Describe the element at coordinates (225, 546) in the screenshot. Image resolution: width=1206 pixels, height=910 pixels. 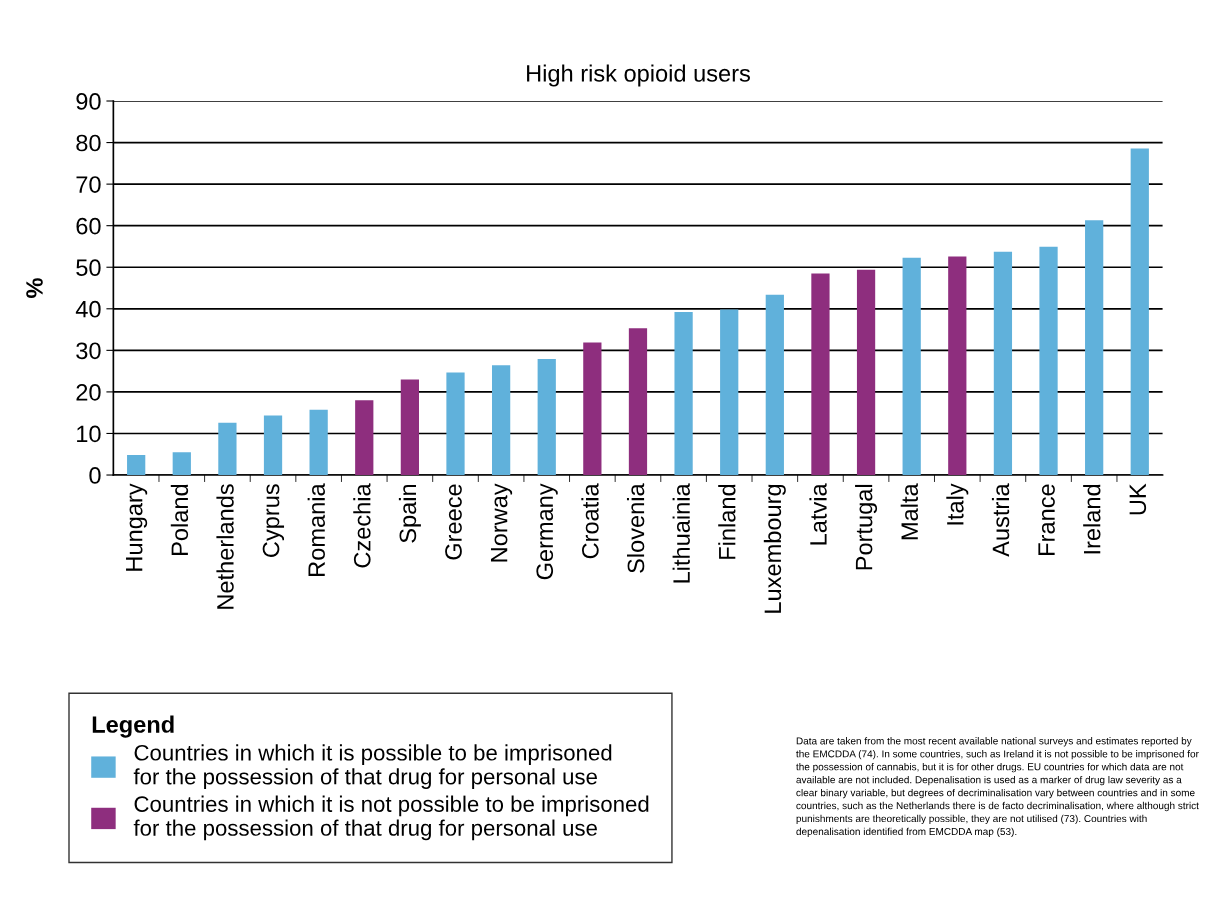
I see `x-tick-label: Netherlands` at that location.